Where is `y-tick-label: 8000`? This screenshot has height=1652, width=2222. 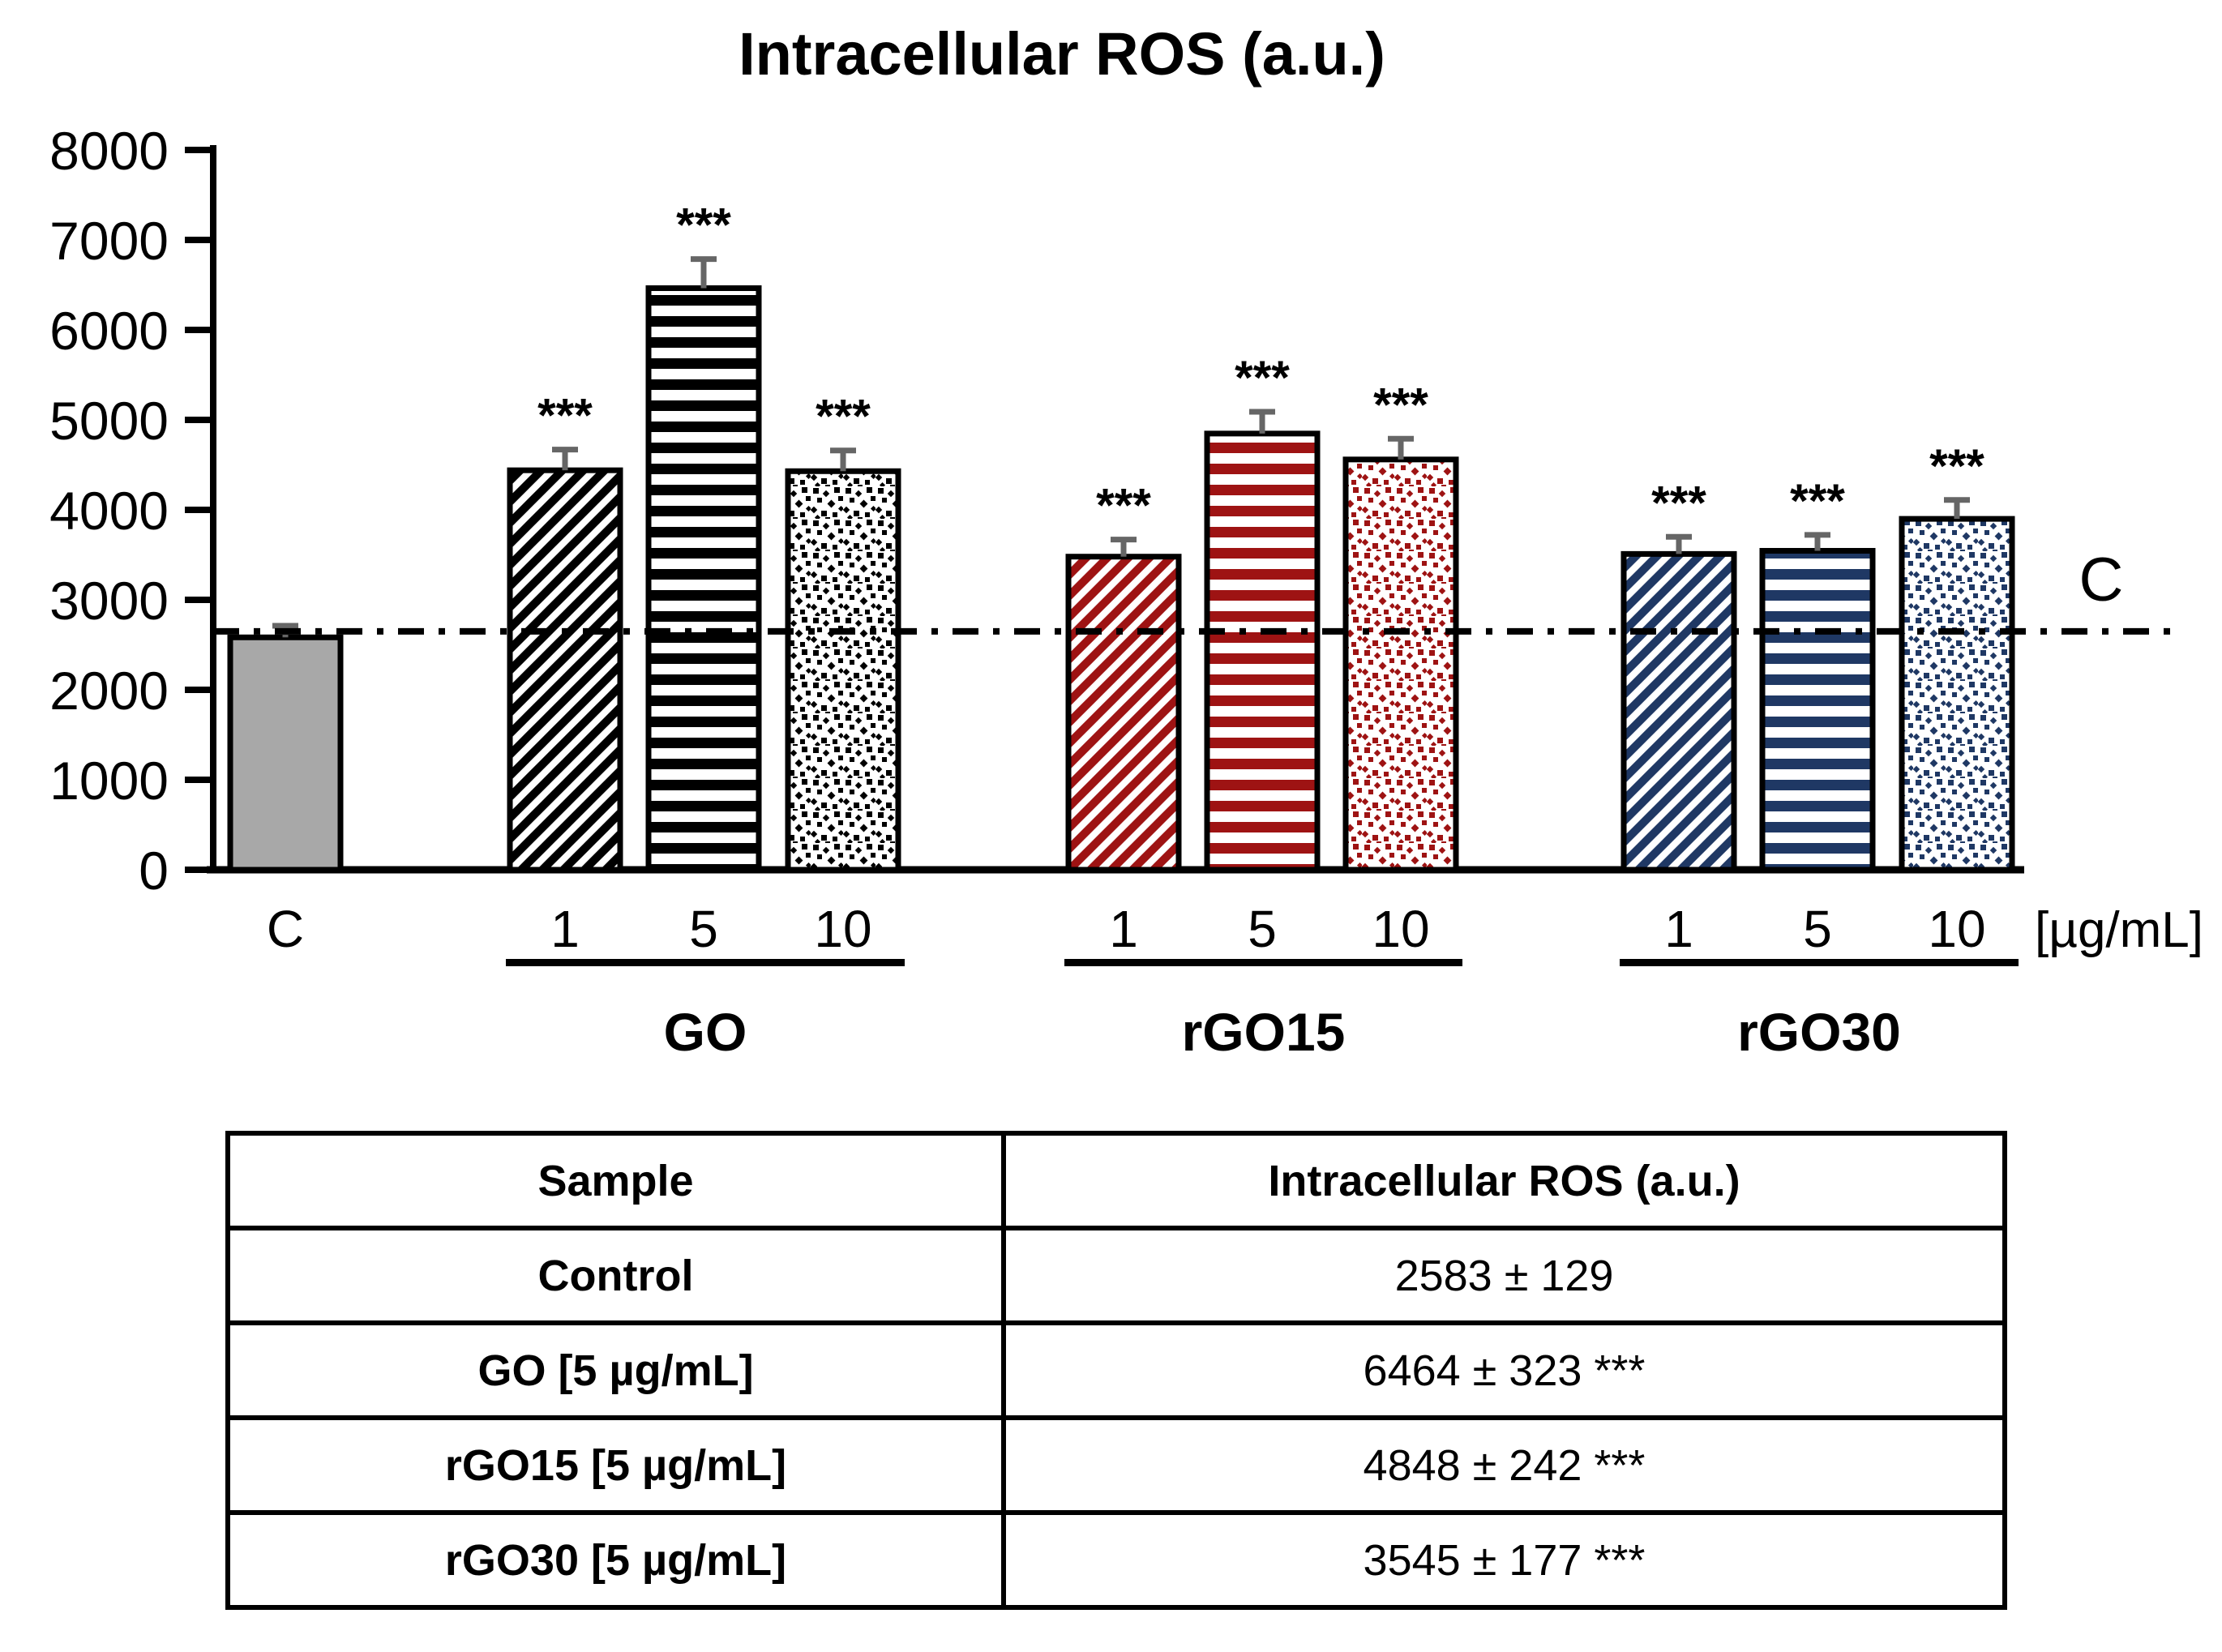 y-tick-label: 8000 is located at coordinates (109, 151).